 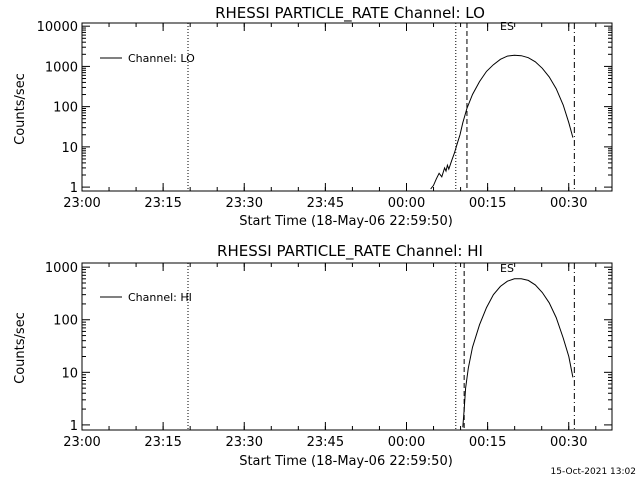 I want to click on chart-title-lo: RHESSI PARTICLE_RATE Channel: LO, so click(x=350, y=13).